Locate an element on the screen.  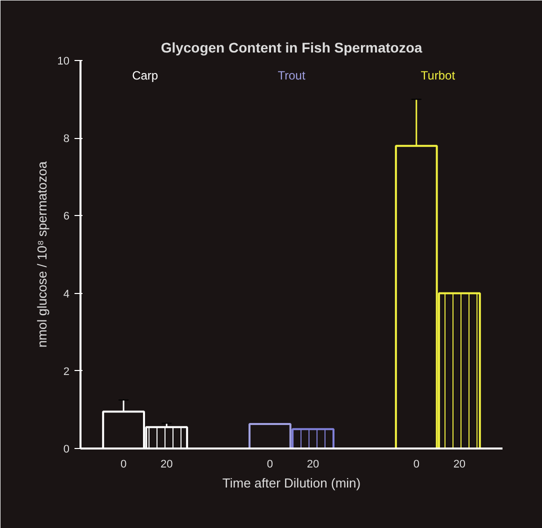
y-tick-label: 10 is located at coordinates (63, 62).